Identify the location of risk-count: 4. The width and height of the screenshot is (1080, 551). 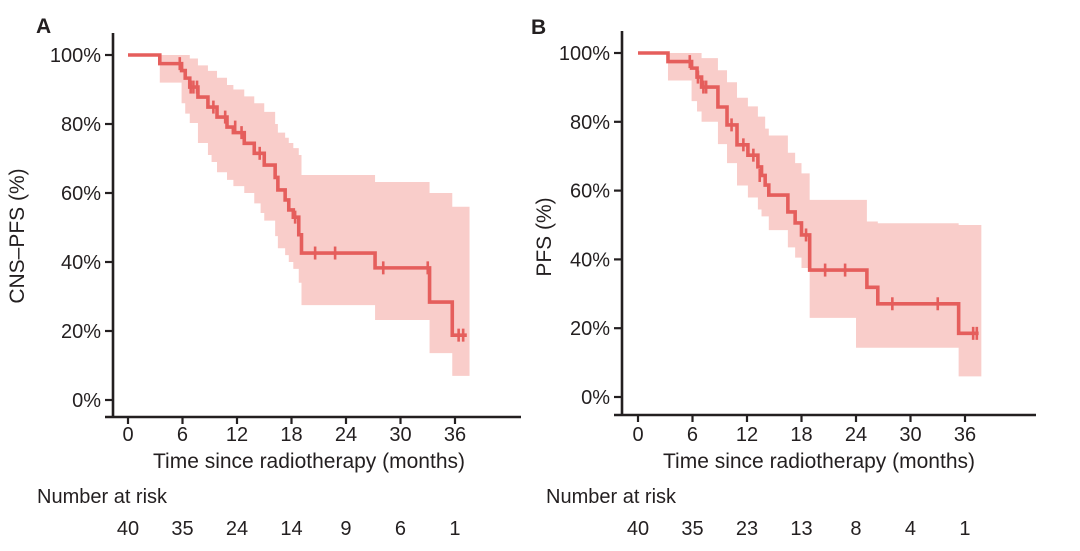
(910, 529).